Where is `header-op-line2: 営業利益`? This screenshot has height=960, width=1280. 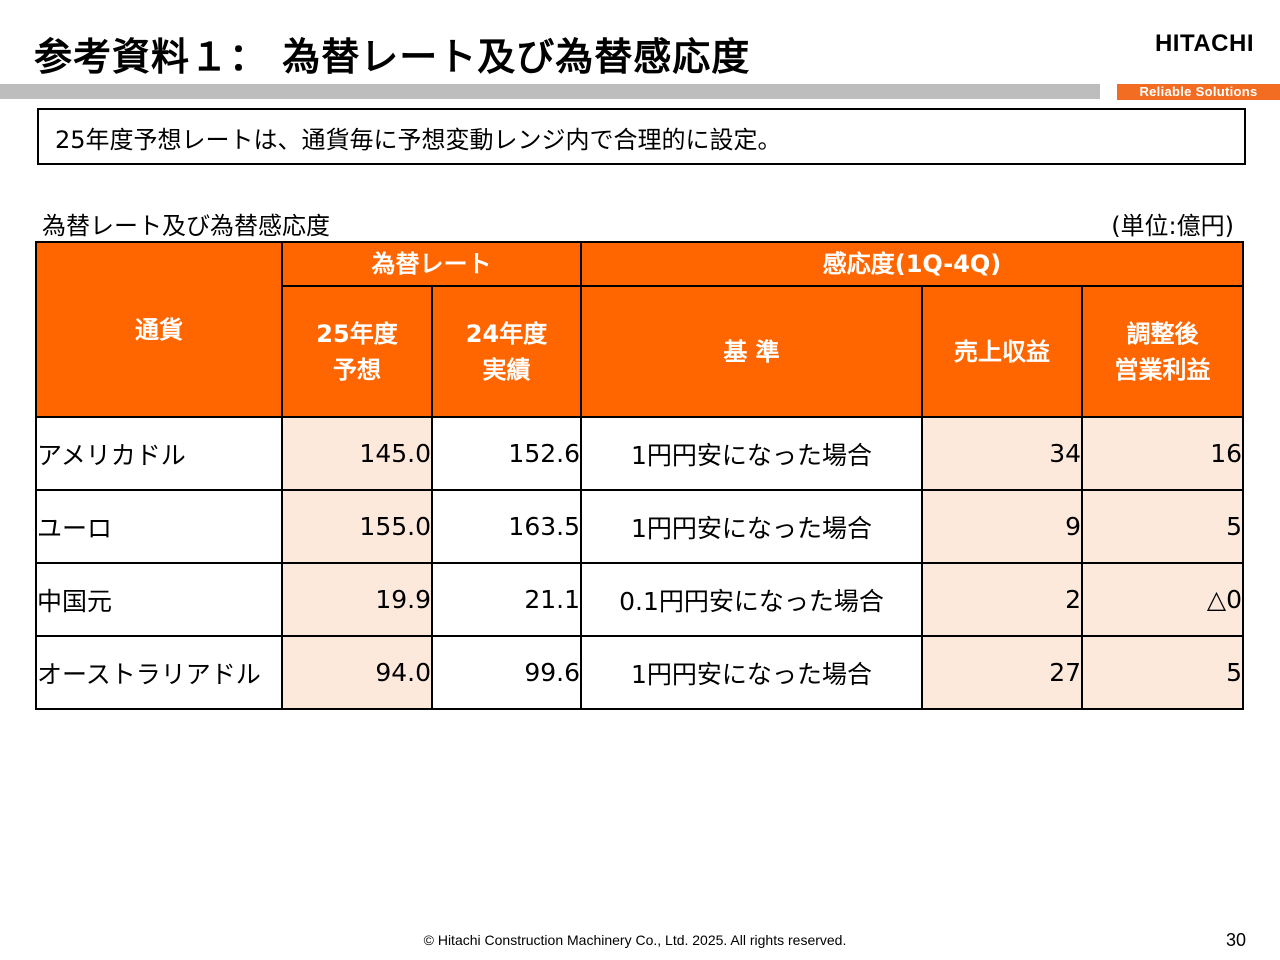 header-op-line2: 営業利益 is located at coordinates (1162, 369).